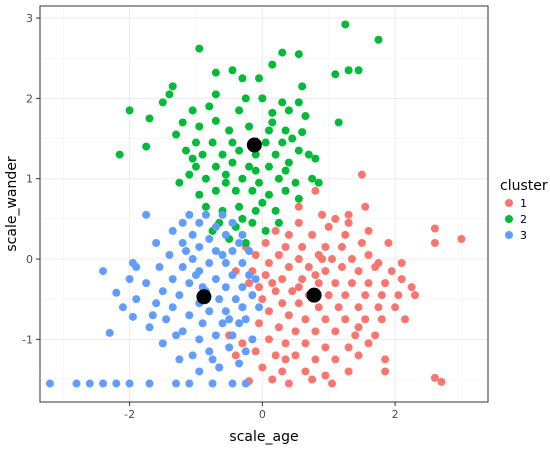 The height and width of the screenshot is (449, 550). What do you see at coordinates (12, 203) in the screenshot?
I see `y-axis-title: scale_wander` at bounding box center [12, 203].